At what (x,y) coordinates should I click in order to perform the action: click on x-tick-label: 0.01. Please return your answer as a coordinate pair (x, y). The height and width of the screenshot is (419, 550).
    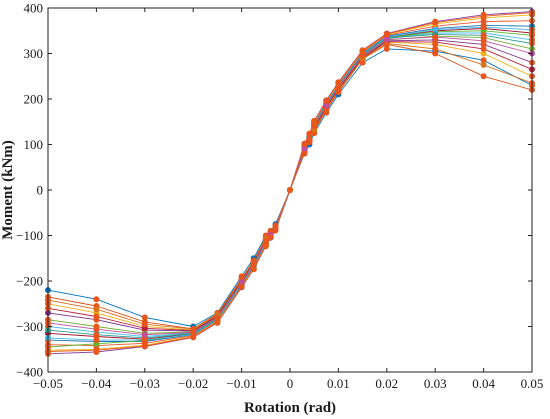
    Looking at the image, I should click on (338, 383).